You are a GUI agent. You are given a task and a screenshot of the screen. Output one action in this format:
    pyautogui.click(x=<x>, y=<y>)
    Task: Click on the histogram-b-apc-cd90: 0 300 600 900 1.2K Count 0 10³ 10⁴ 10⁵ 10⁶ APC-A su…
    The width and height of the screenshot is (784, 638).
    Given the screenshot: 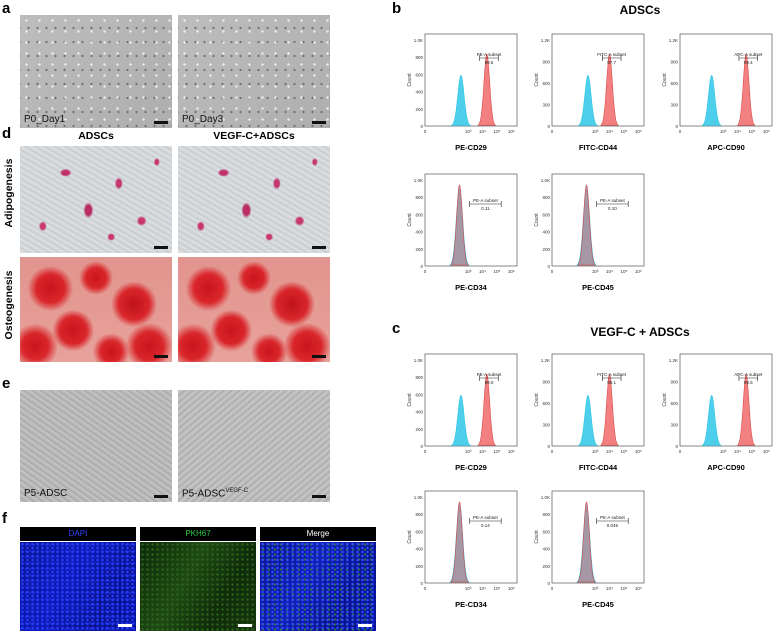 What is the action you would take?
    pyautogui.click(x=717, y=92)
    